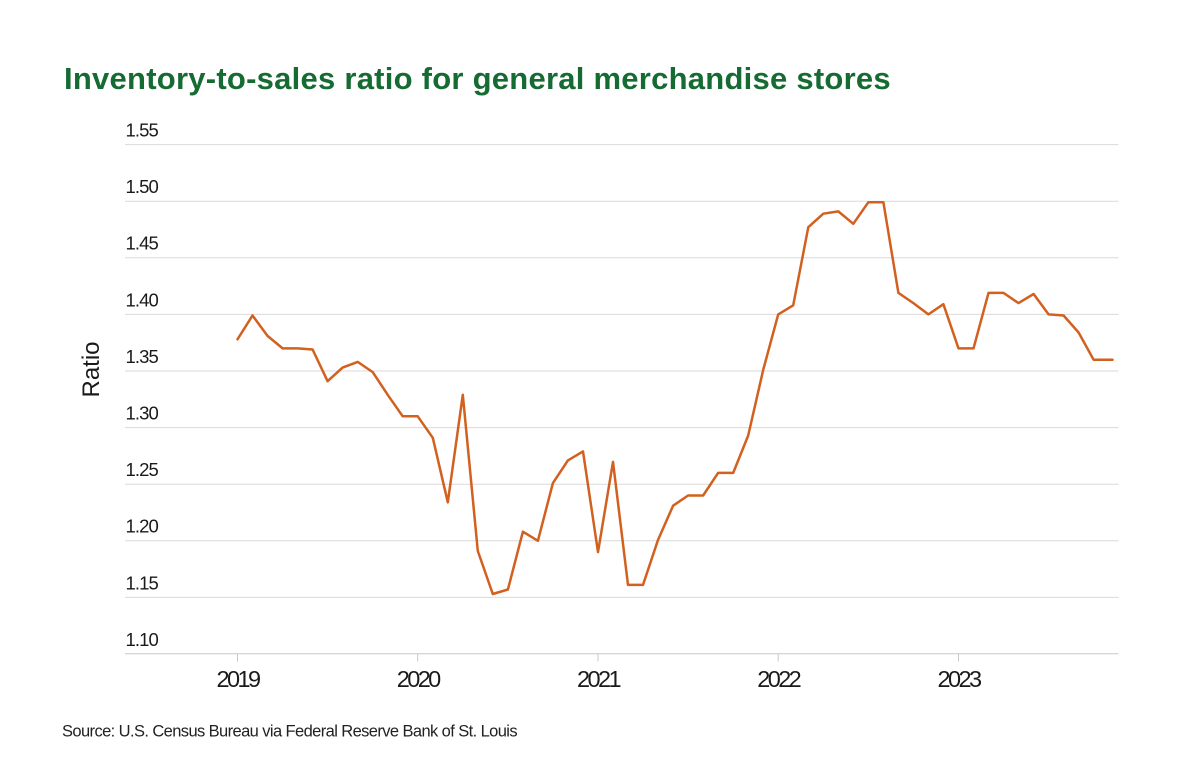  Describe the element at coordinates (142, 356) in the screenshot. I see `svg-text: 1.35` at that location.